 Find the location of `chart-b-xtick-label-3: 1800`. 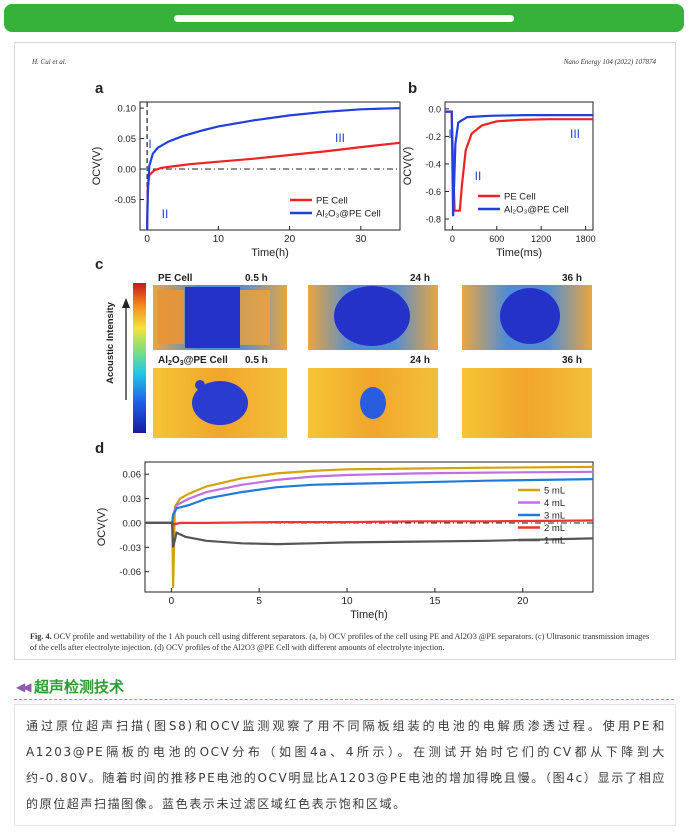

chart-b-xtick-label-3: 1800 is located at coordinates (586, 239).